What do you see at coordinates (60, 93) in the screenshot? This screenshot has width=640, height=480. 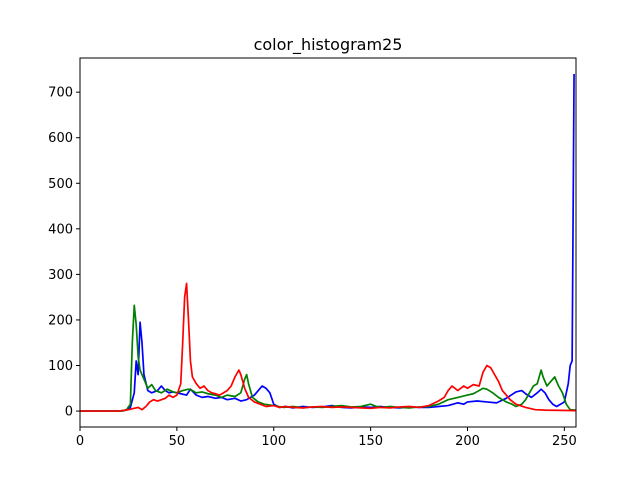 I see `y-tick-label: 700` at bounding box center [60, 93].